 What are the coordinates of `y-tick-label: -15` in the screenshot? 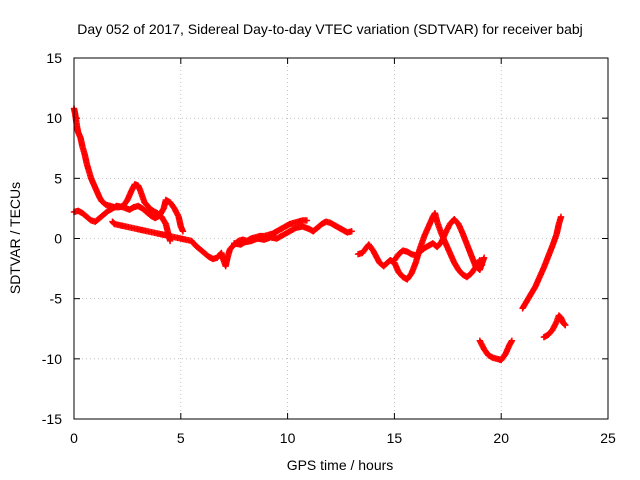 It's located at (52, 419).